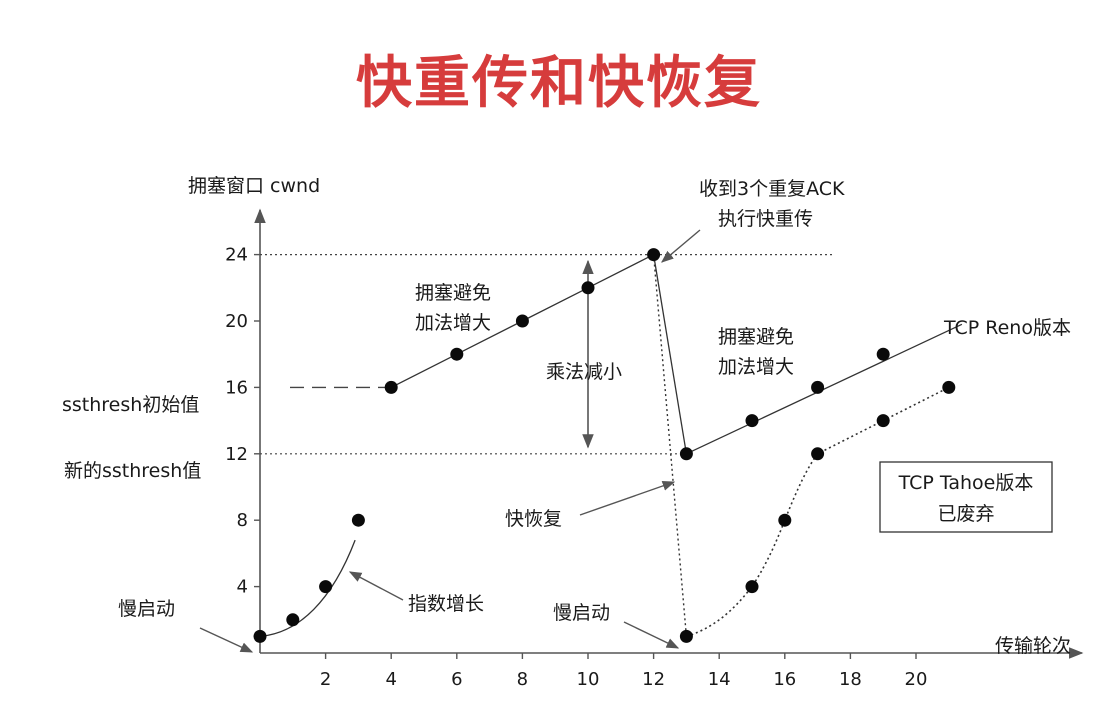  I want to click on slow-start-label-2: 慢启动, so click(581, 613).